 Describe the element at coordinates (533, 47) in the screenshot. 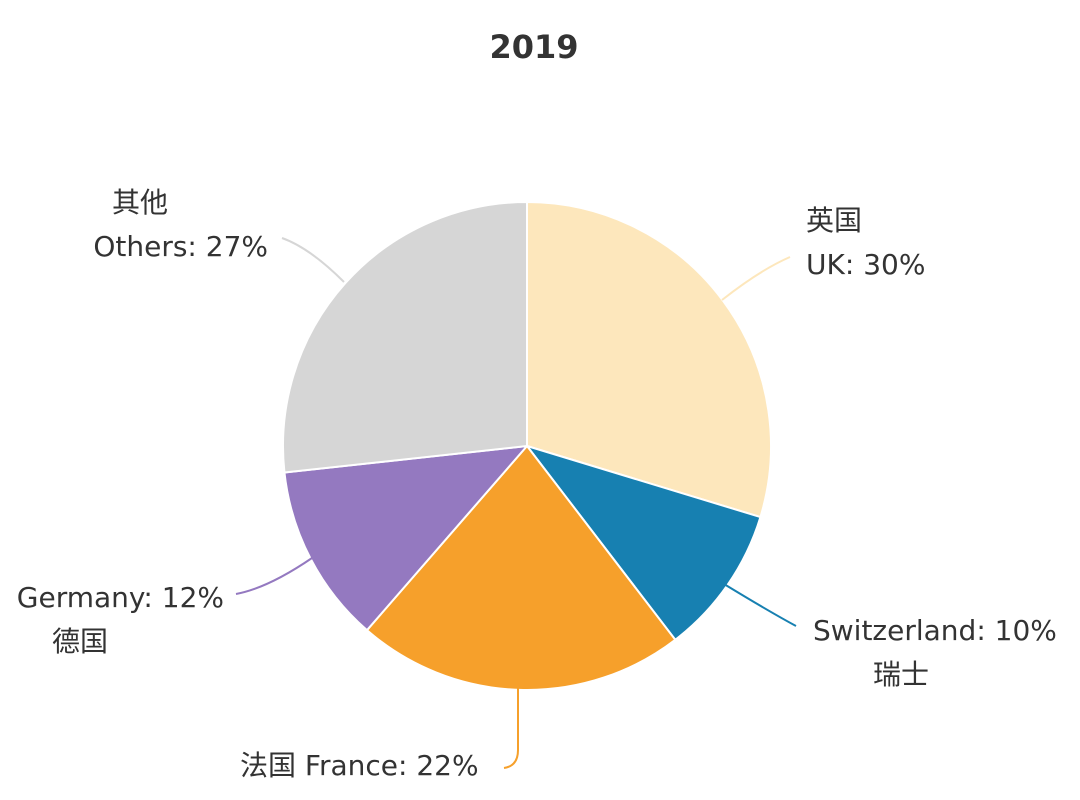

I see `chart-title: 2019` at that location.